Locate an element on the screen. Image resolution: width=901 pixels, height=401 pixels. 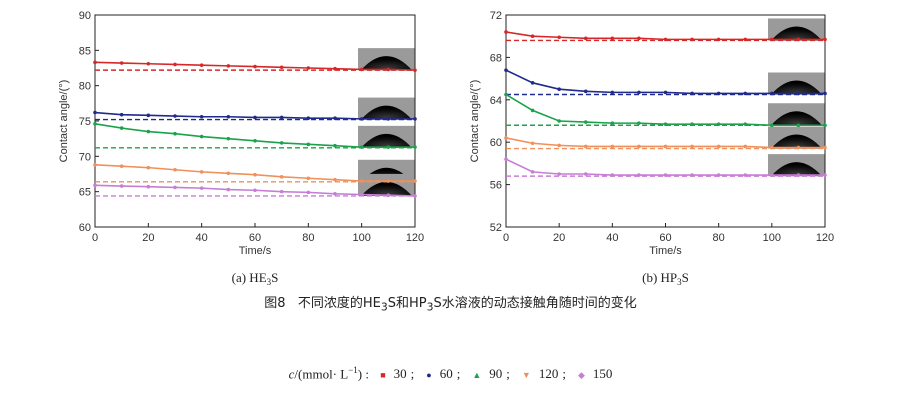
legend-marker: ■ is located at coordinates (383, 375).